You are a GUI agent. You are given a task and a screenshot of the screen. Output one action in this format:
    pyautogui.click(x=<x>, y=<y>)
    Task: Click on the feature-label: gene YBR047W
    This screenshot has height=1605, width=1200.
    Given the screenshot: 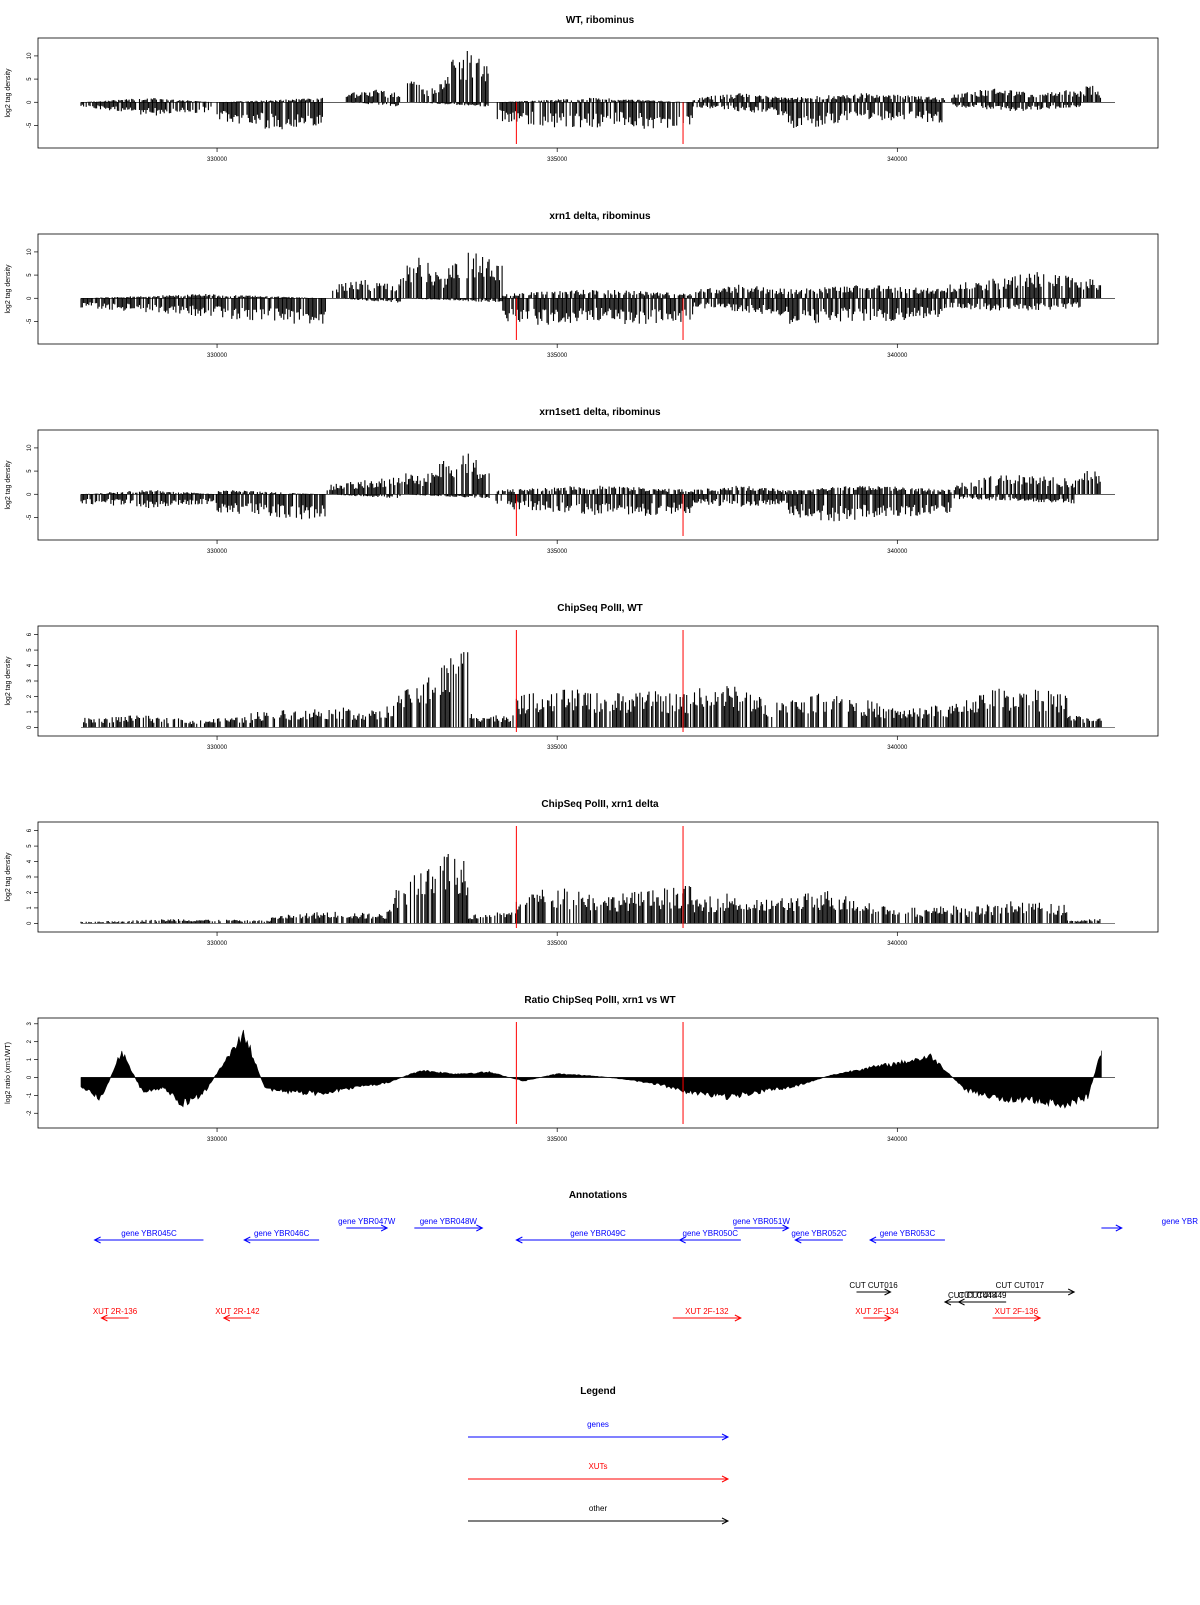 What is the action you would take?
    pyautogui.click(x=367, y=1221)
    